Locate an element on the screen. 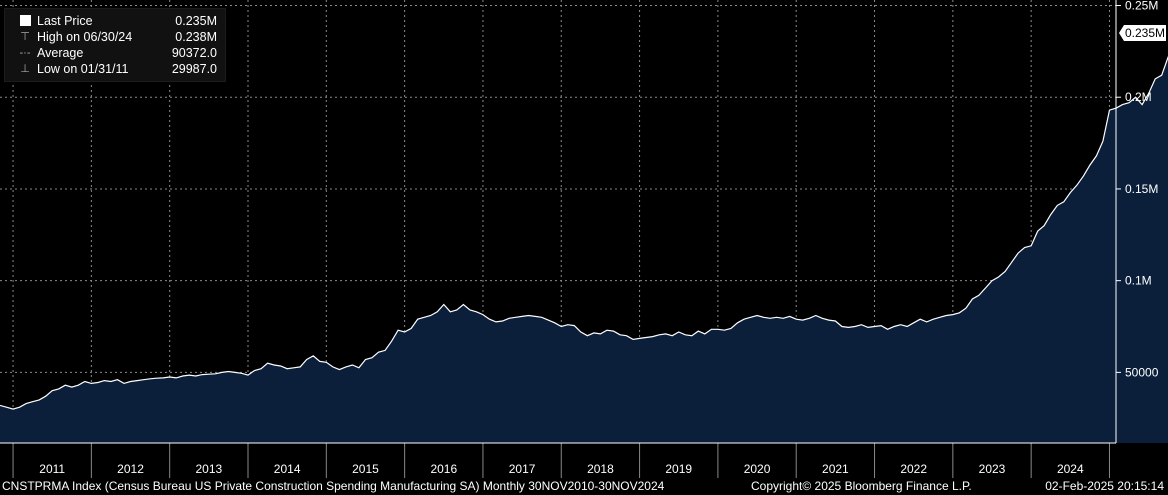  last-price-tag: 0.235M is located at coordinates (1142, 33).